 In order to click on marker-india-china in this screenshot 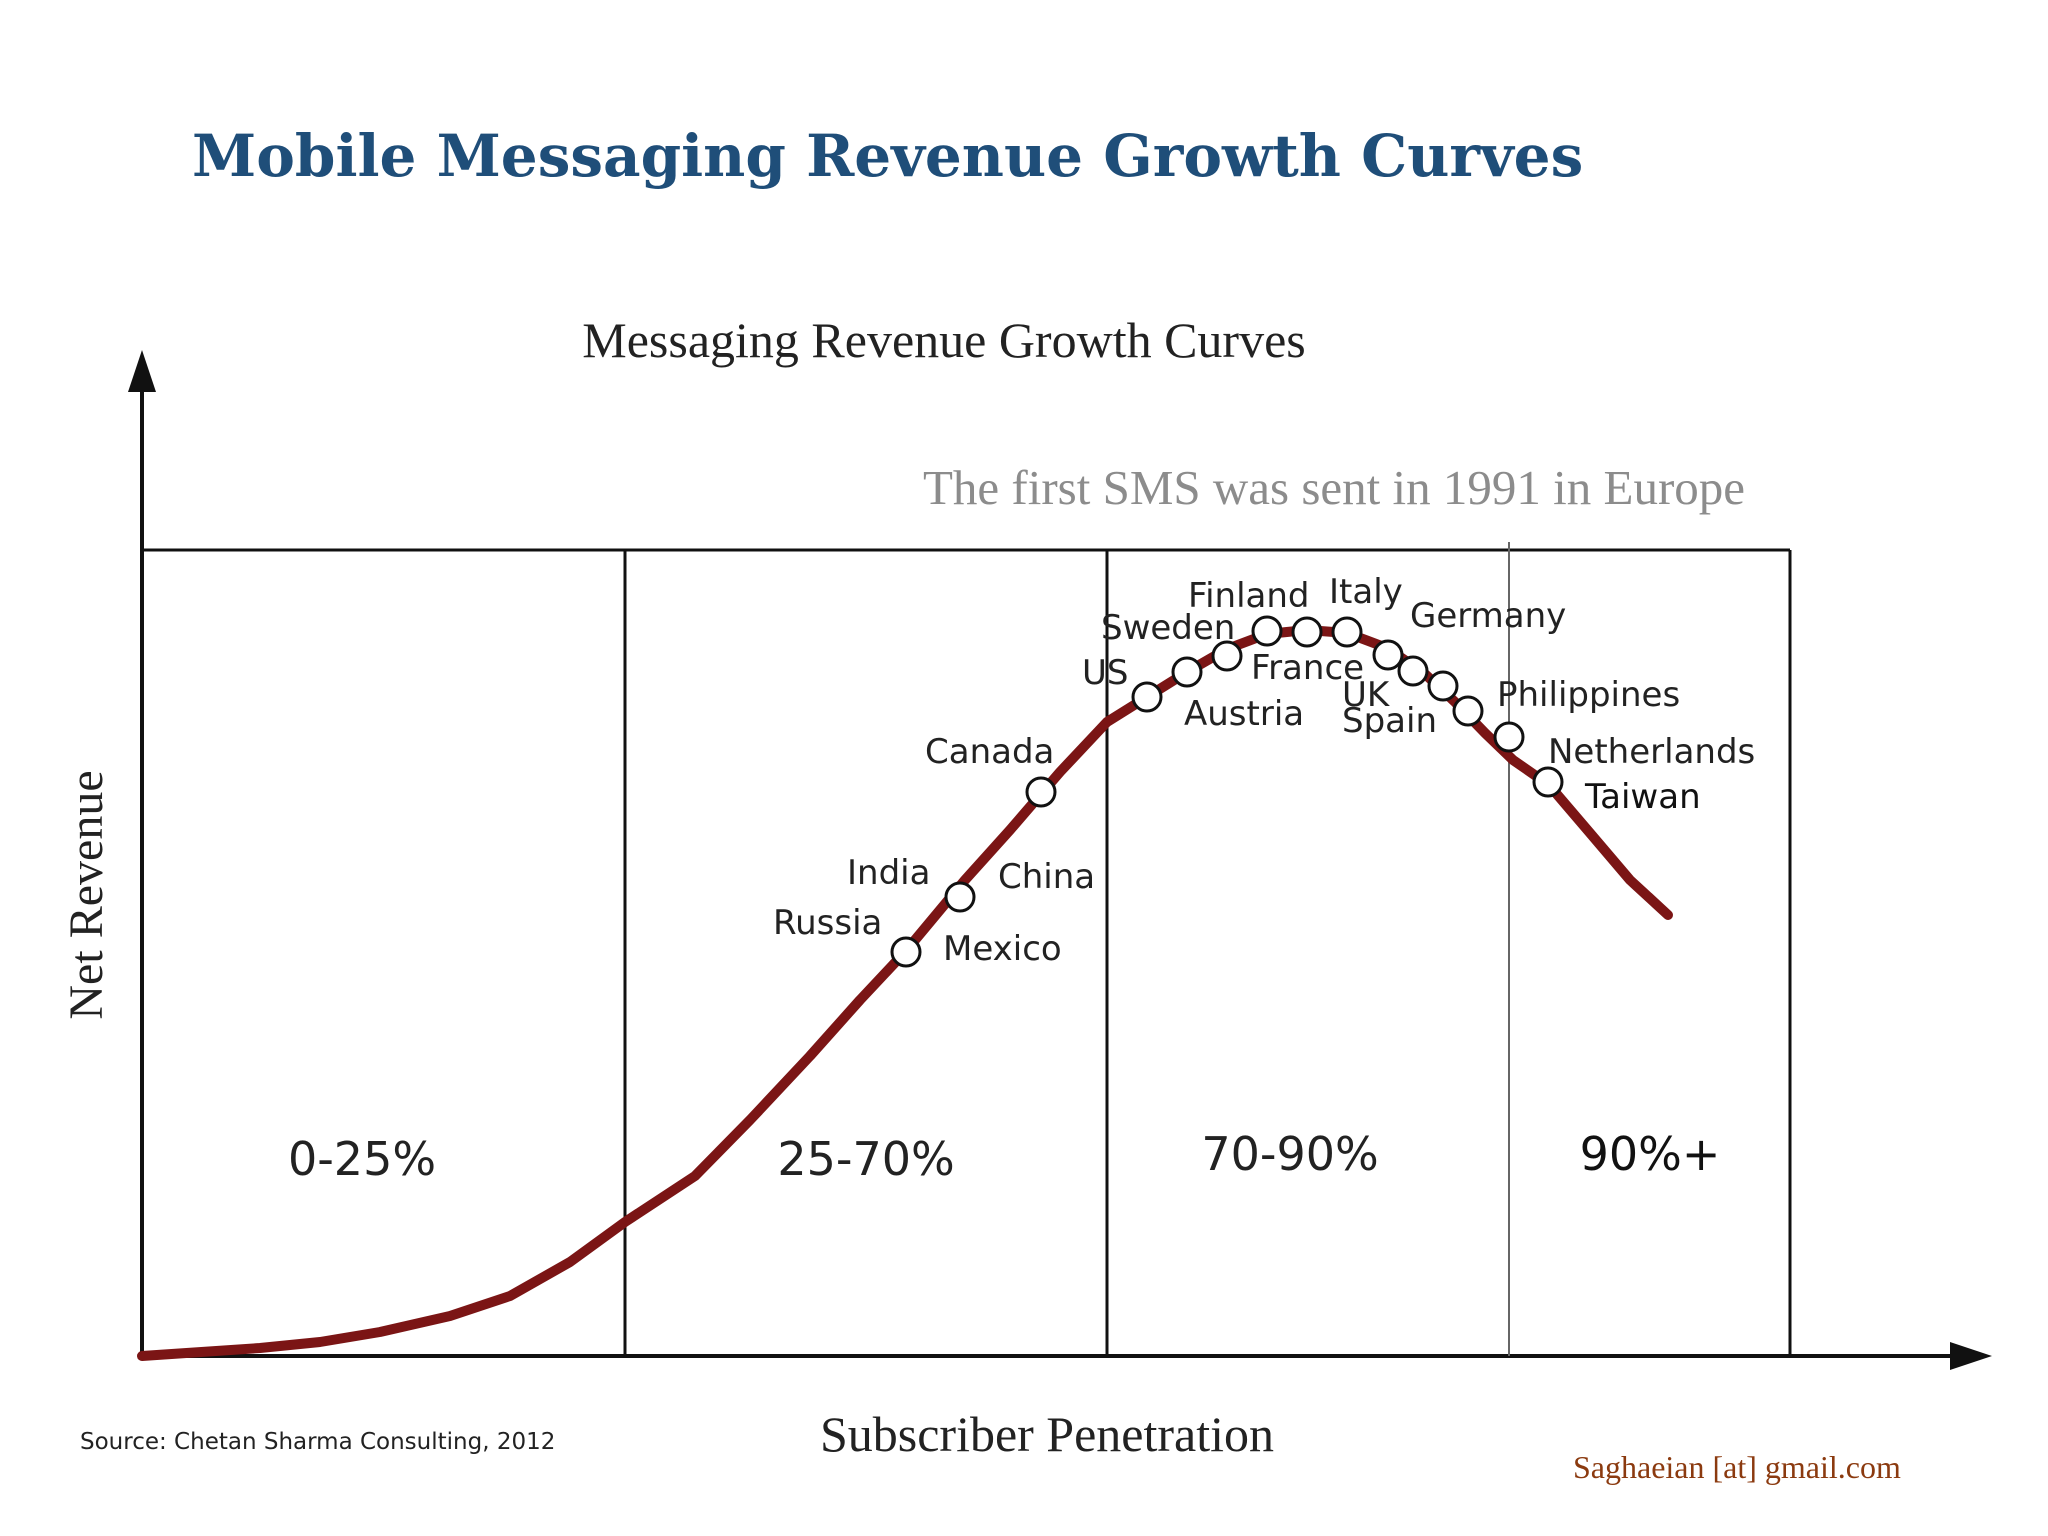, I will do `click(960, 897)`.